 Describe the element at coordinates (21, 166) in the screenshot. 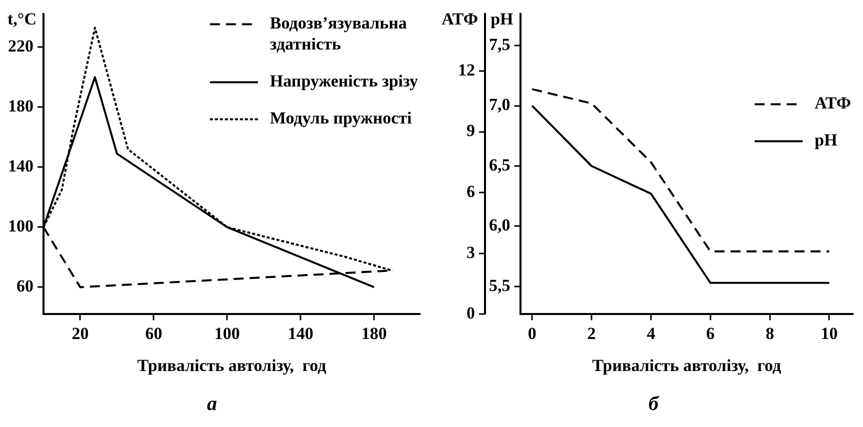

I see `y-tick-label: 140` at that location.